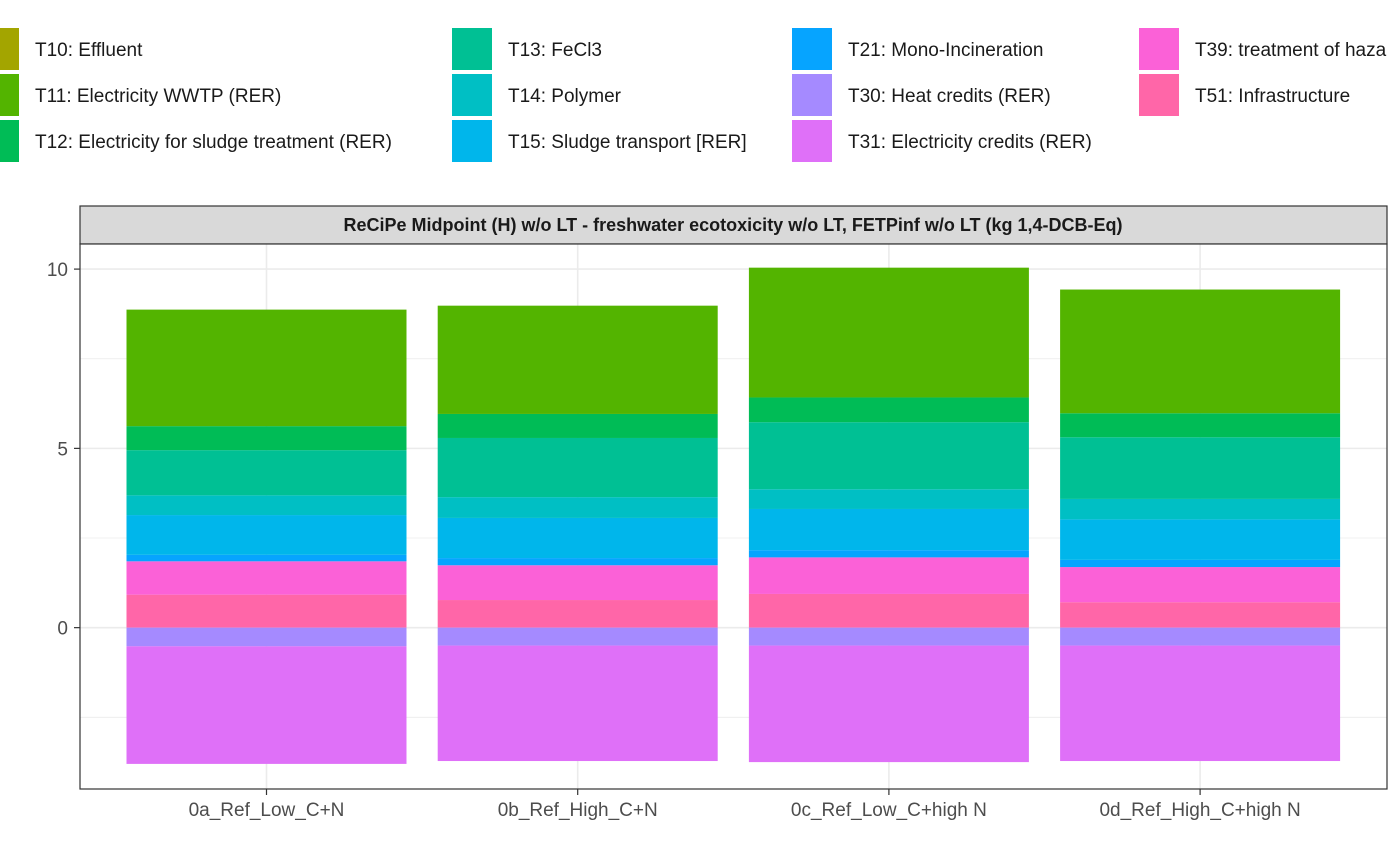 This screenshot has height=865, width=1400. I want to click on legend-key-t14, so click(472, 95).